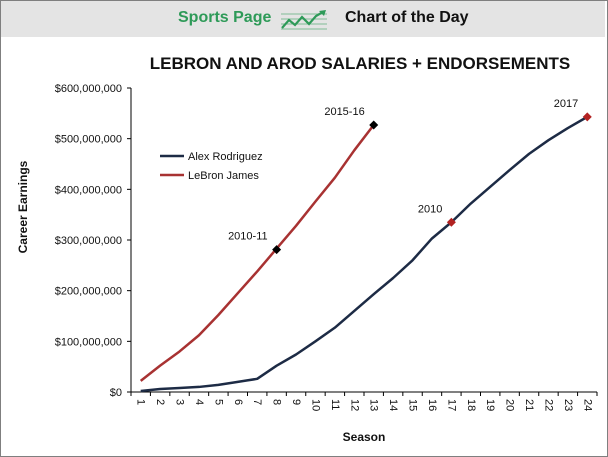 The image size is (608, 457). What do you see at coordinates (315, 405) in the screenshot?
I see `x-tick-label: 10` at bounding box center [315, 405].